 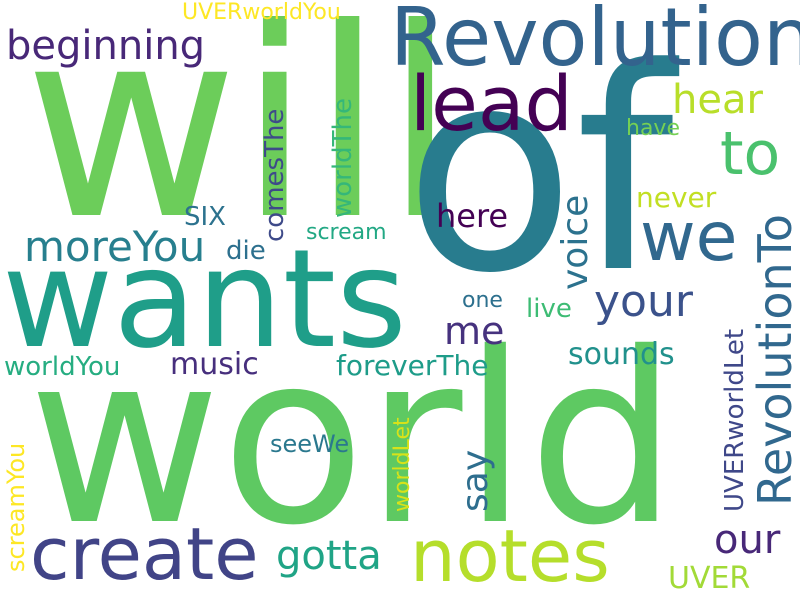 What do you see at coordinates (549, 309) in the screenshot?
I see `word-live: live` at bounding box center [549, 309].